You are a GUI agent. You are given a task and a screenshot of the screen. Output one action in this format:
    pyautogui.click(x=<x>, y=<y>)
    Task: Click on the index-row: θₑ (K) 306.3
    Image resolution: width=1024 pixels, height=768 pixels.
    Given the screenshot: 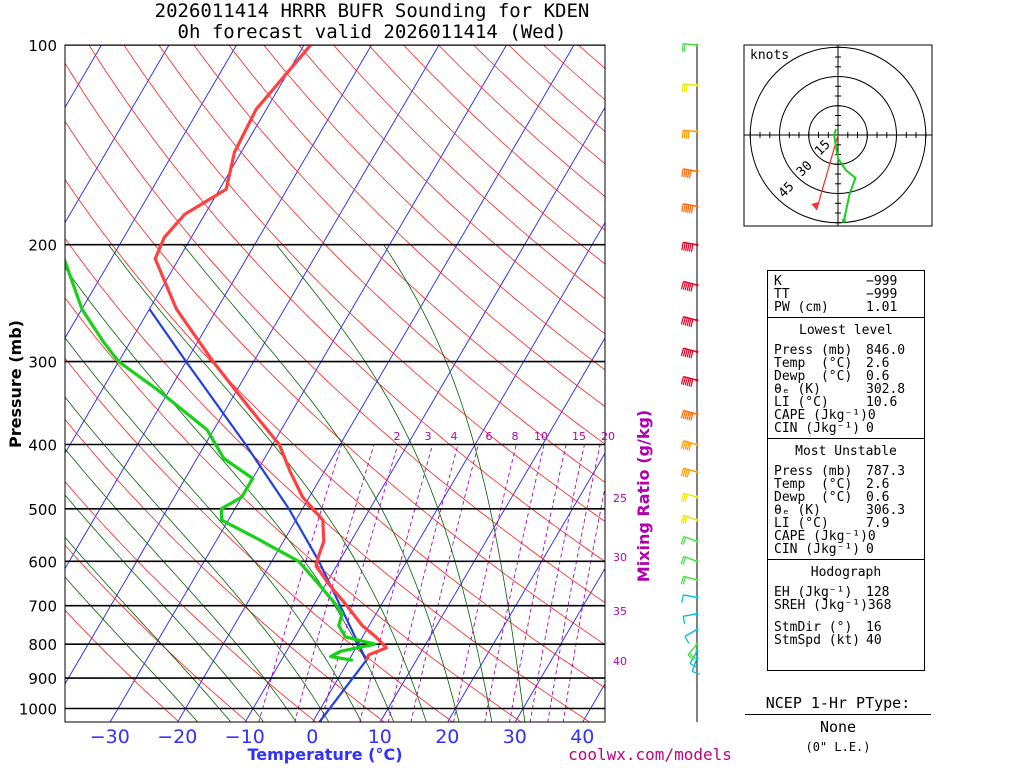 What is the action you would take?
    pyautogui.click(x=846, y=510)
    